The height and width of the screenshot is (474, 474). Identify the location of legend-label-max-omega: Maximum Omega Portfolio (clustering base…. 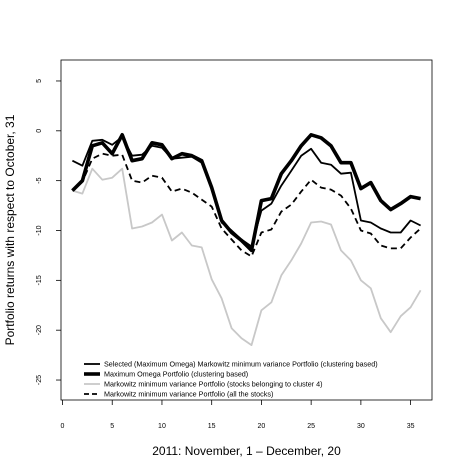
(176, 374).